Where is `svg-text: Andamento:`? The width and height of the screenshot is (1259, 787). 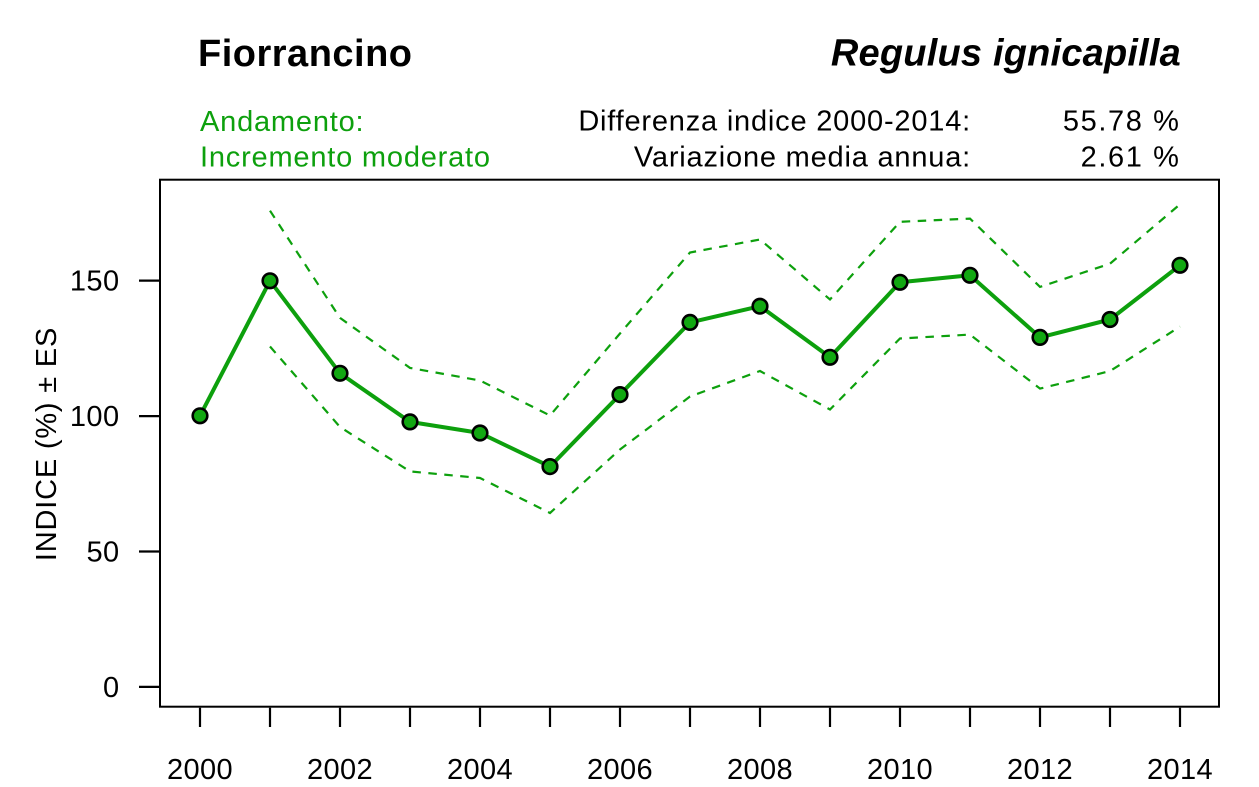
svg-text: Andamento: is located at coordinates (282, 122).